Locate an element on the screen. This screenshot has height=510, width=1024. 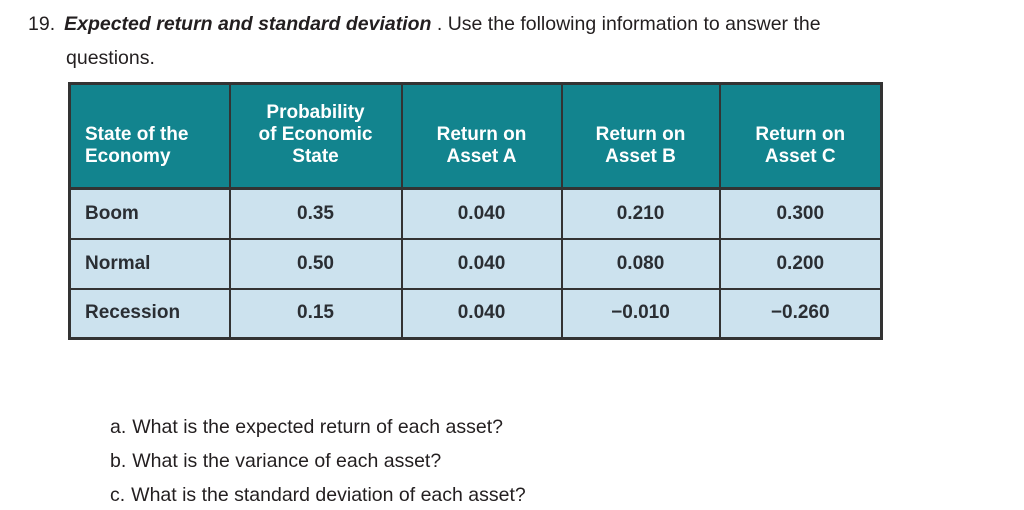
cell-return-b: 0.210 is located at coordinates (640, 213).